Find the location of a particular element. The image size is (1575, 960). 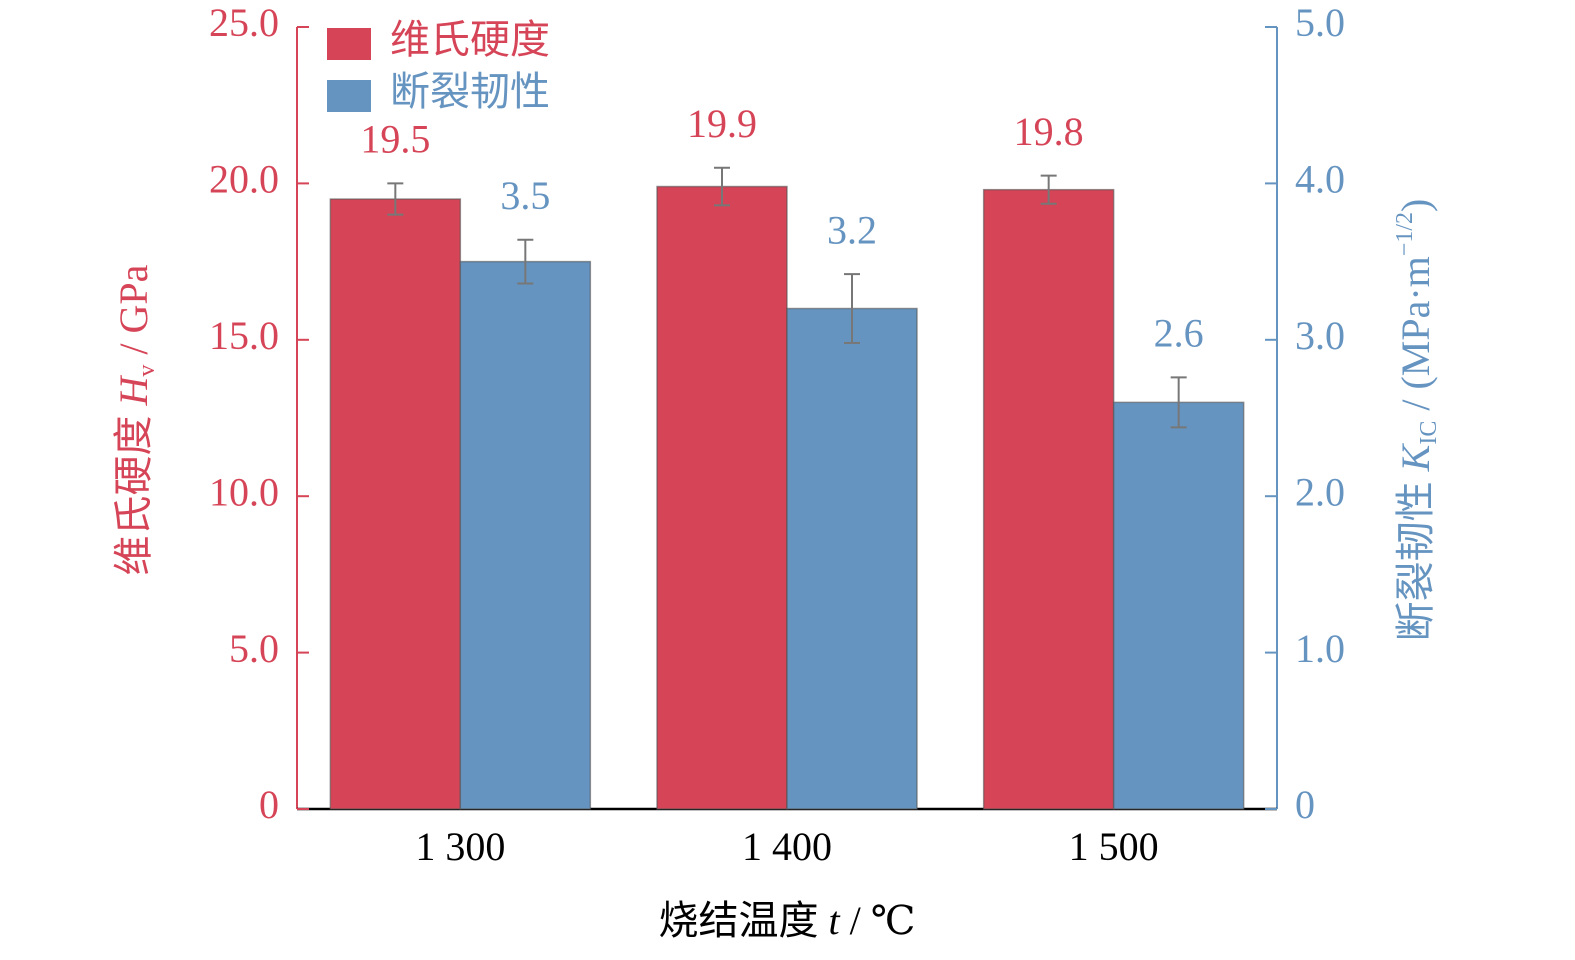

y-axis-title-text: 维氏硬度 is located at coordinates (133, 490).